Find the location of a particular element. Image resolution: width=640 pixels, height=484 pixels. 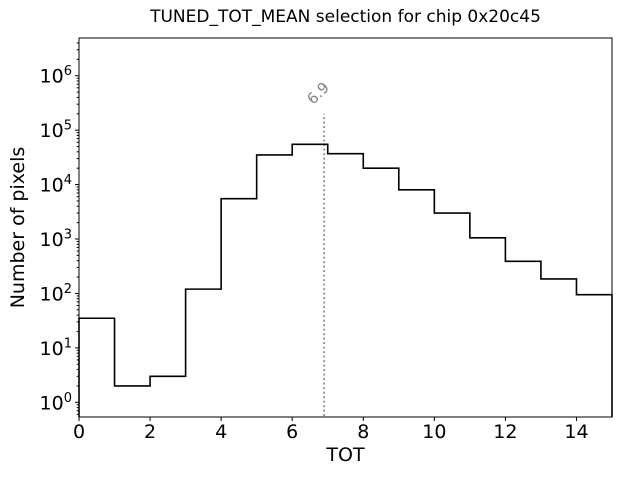

x-tick-label: 4 is located at coordinates (221, 432).